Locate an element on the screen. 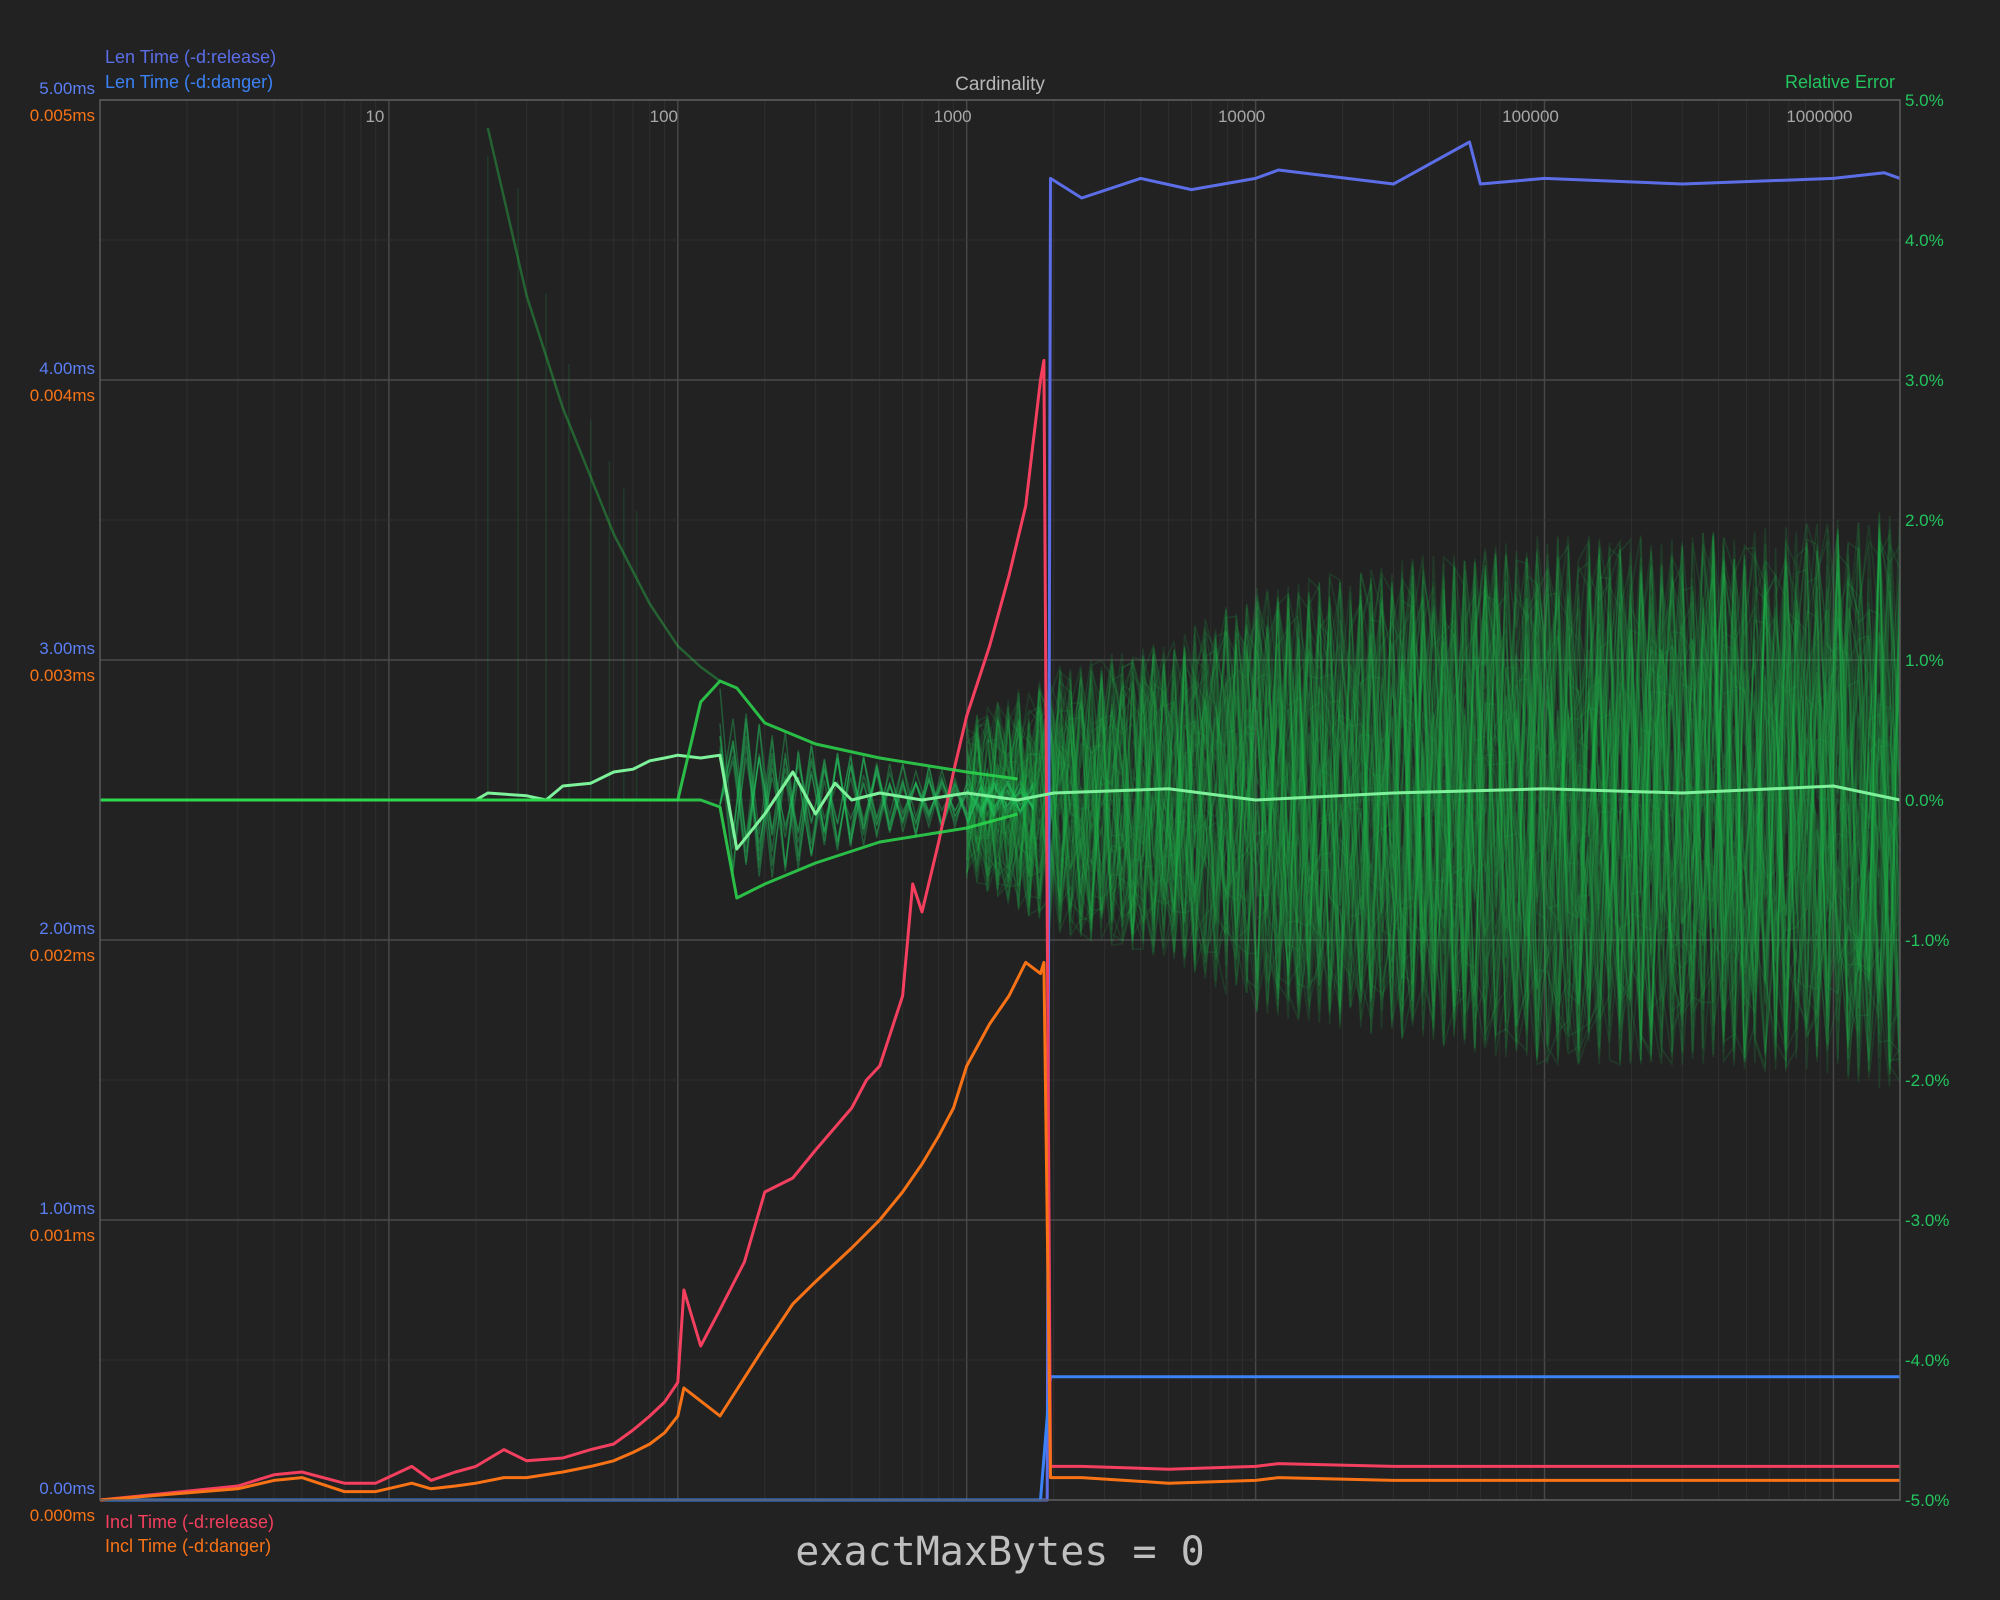 Image resolution: width=2000 pixels, height=1600 pixels. left-tick-label-danger: 0.000ms is located at coordinates (62, 1515).